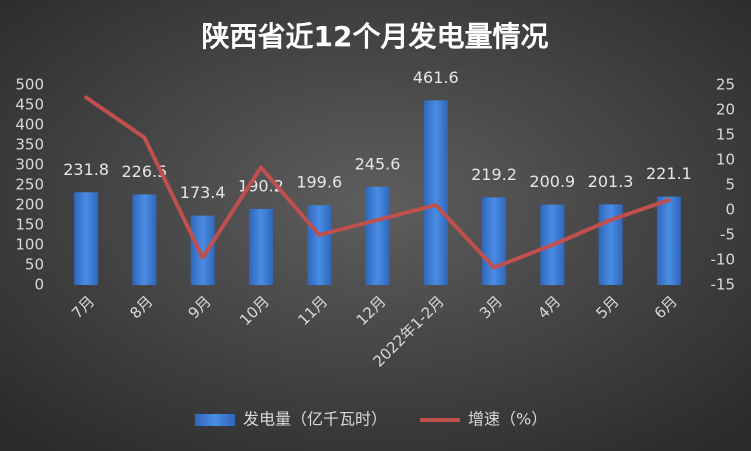 The image size is (751, 451). What do you see at coordinates (669, 173) in the screenshot?
I see `data-label: 221.1` at bounding box center [669, 173].